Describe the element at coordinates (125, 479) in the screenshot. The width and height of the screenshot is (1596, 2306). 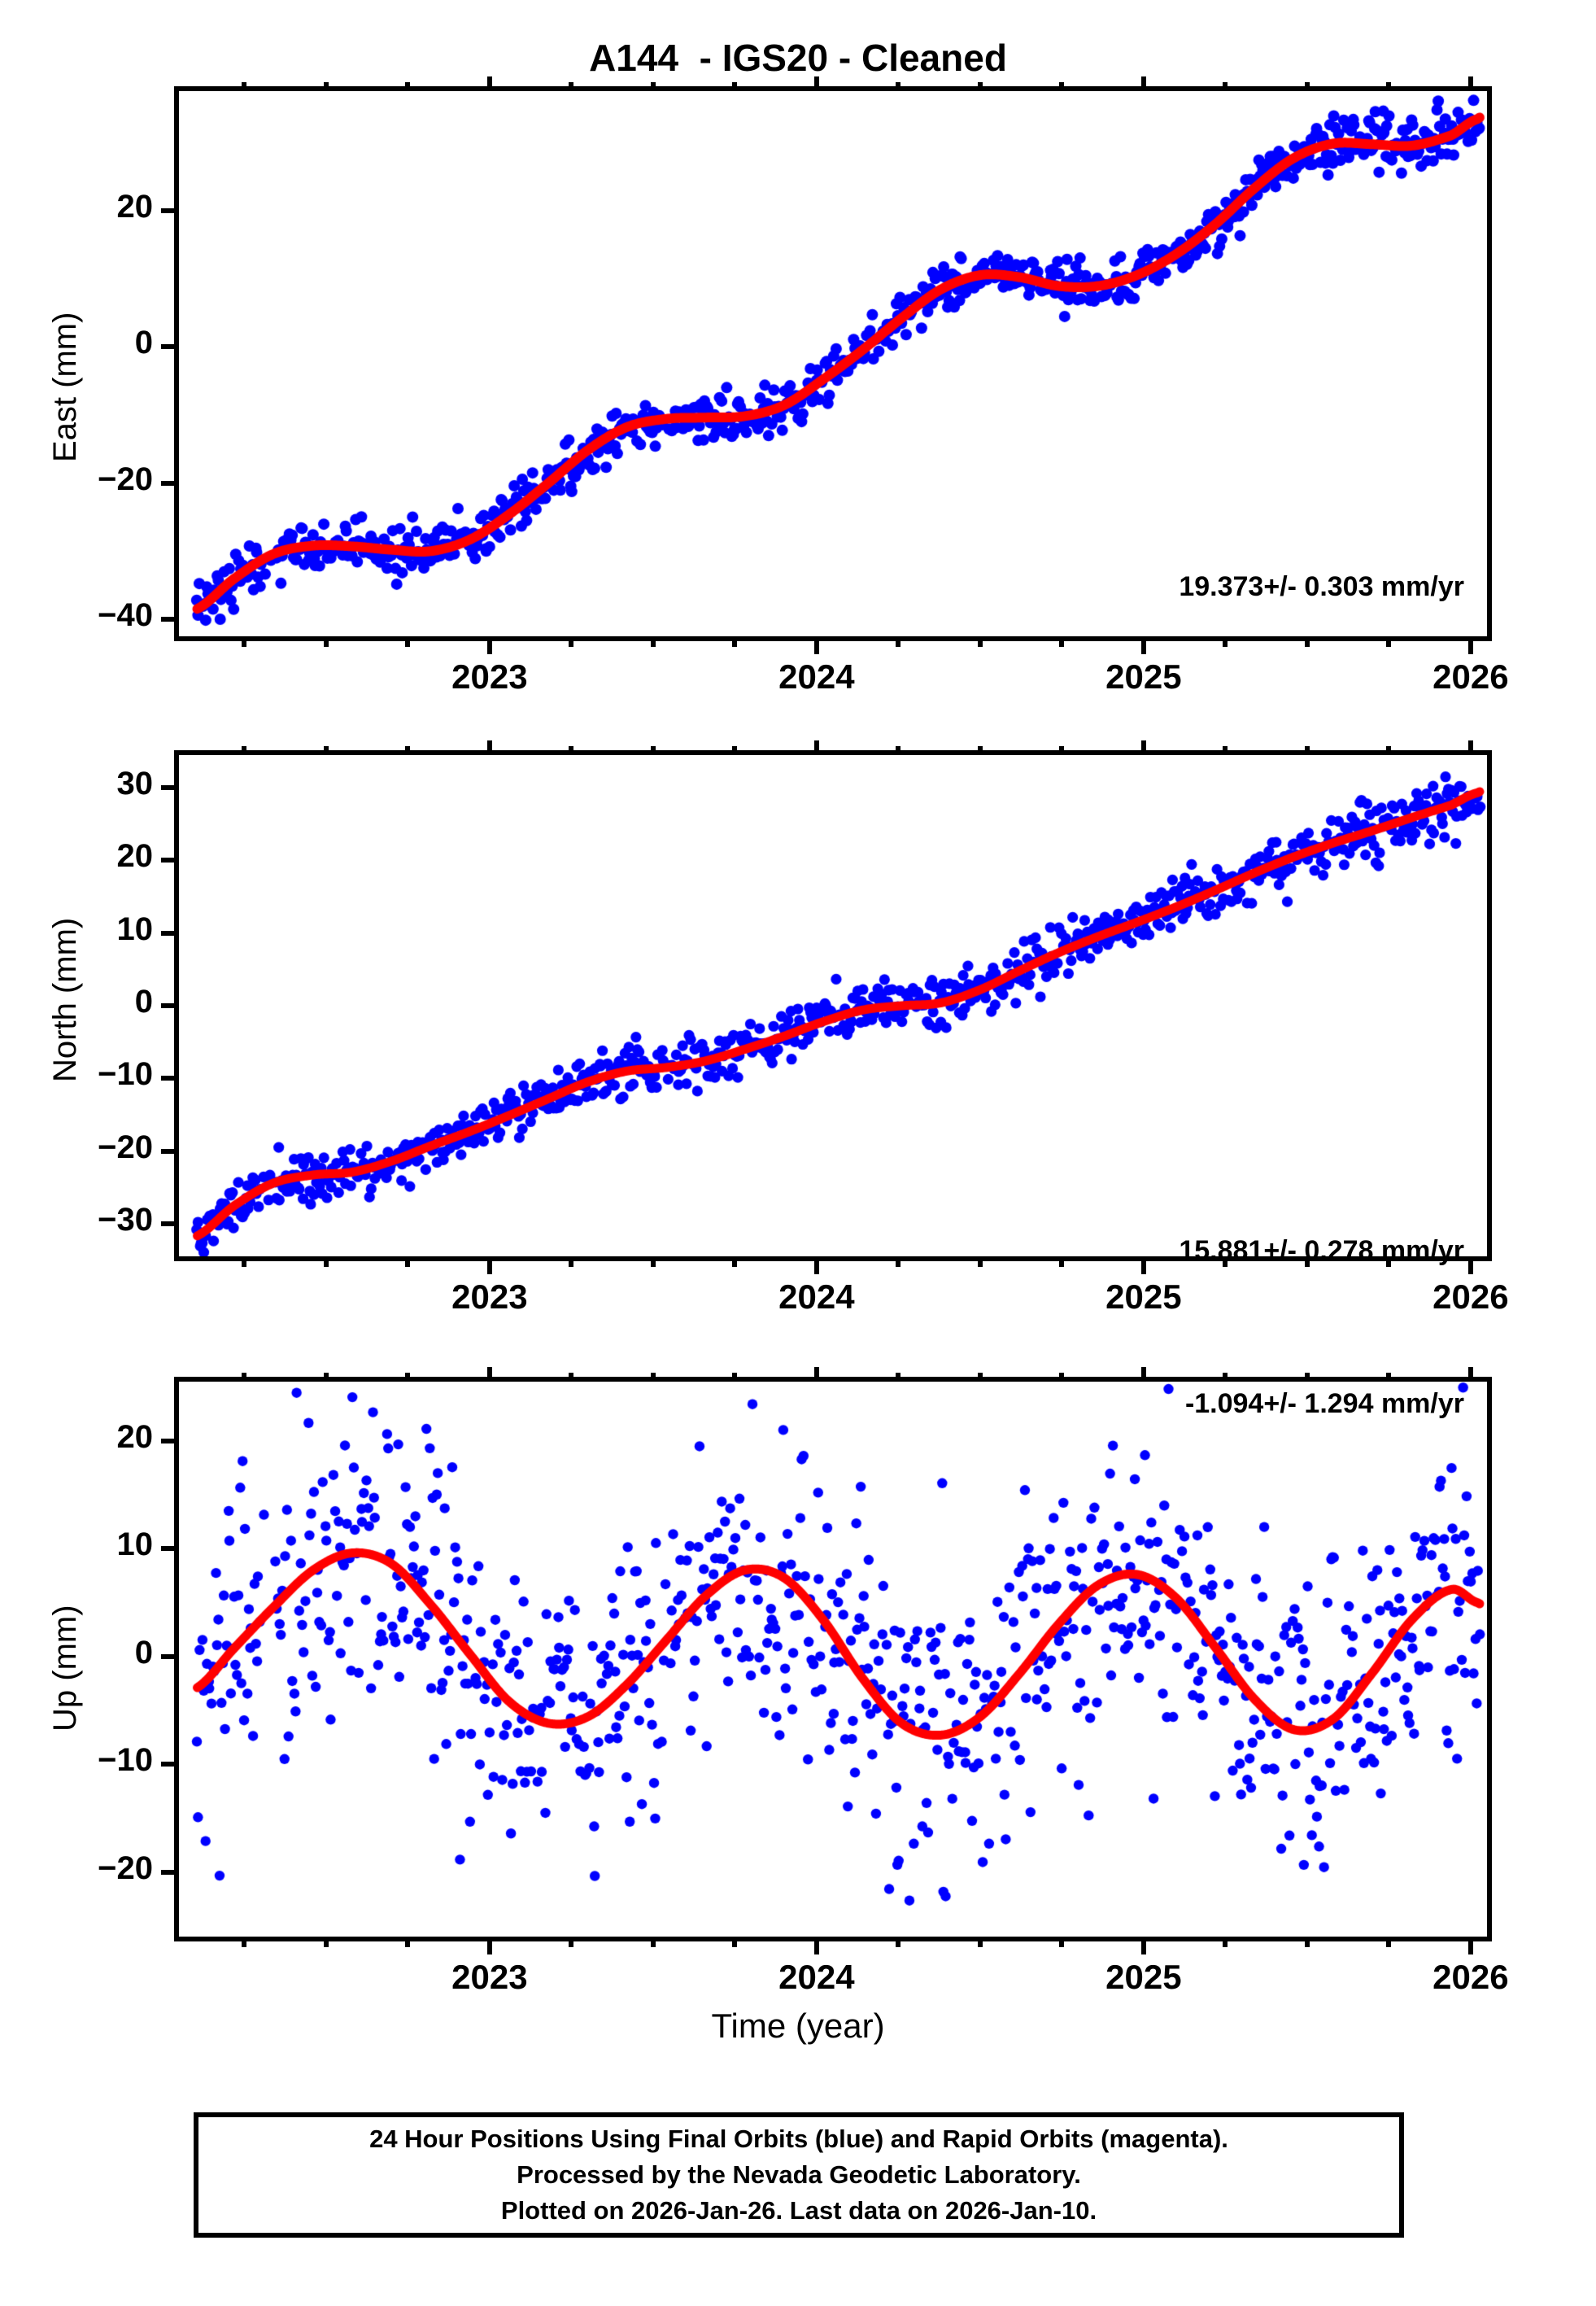
I see `y-tick-label: −20` at that location.